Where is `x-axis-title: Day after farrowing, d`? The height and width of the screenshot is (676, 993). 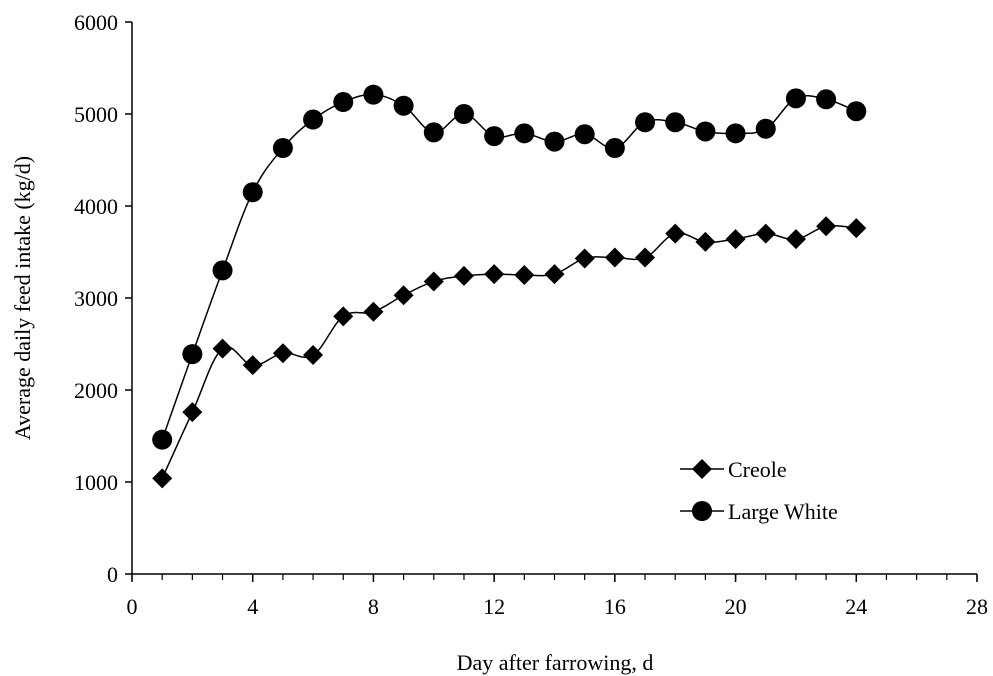
x-axis-title: Day after farrowing, d is located at coordinates (555, 662).